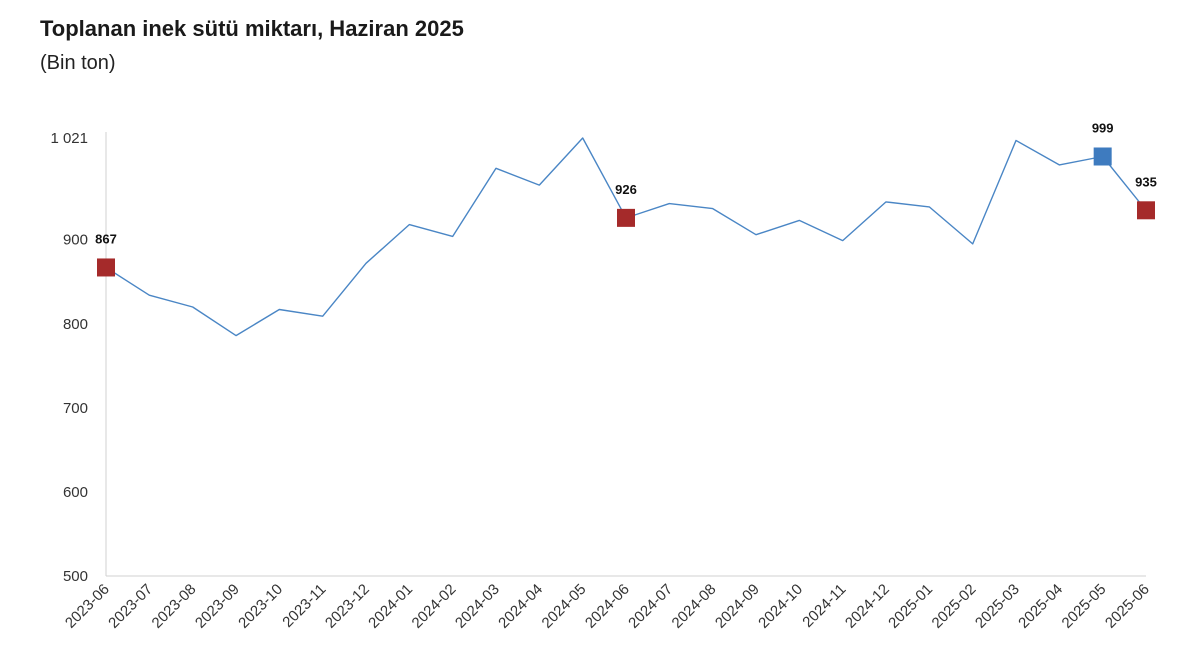 This screenshot has width=1200, height=667. Describe the element at coordinates (997, 606) in the screenshot. I see `x-tick-label: 2025-03` at that location.